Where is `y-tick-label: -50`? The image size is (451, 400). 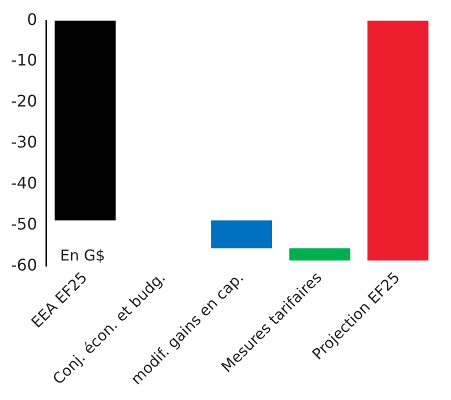
y-tick-label: -50 is located at coordinates (24, 224).